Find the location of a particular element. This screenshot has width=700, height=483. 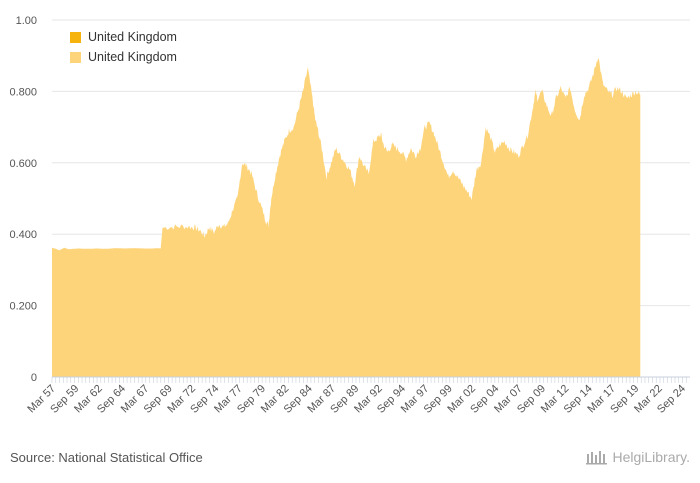

y-tick-label: 0.600 is located at coordinates (23, 164).